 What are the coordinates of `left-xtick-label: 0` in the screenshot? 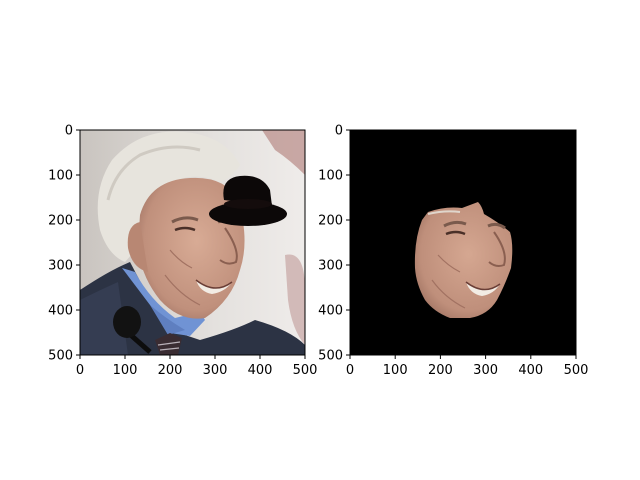 It's located at (80, 370).